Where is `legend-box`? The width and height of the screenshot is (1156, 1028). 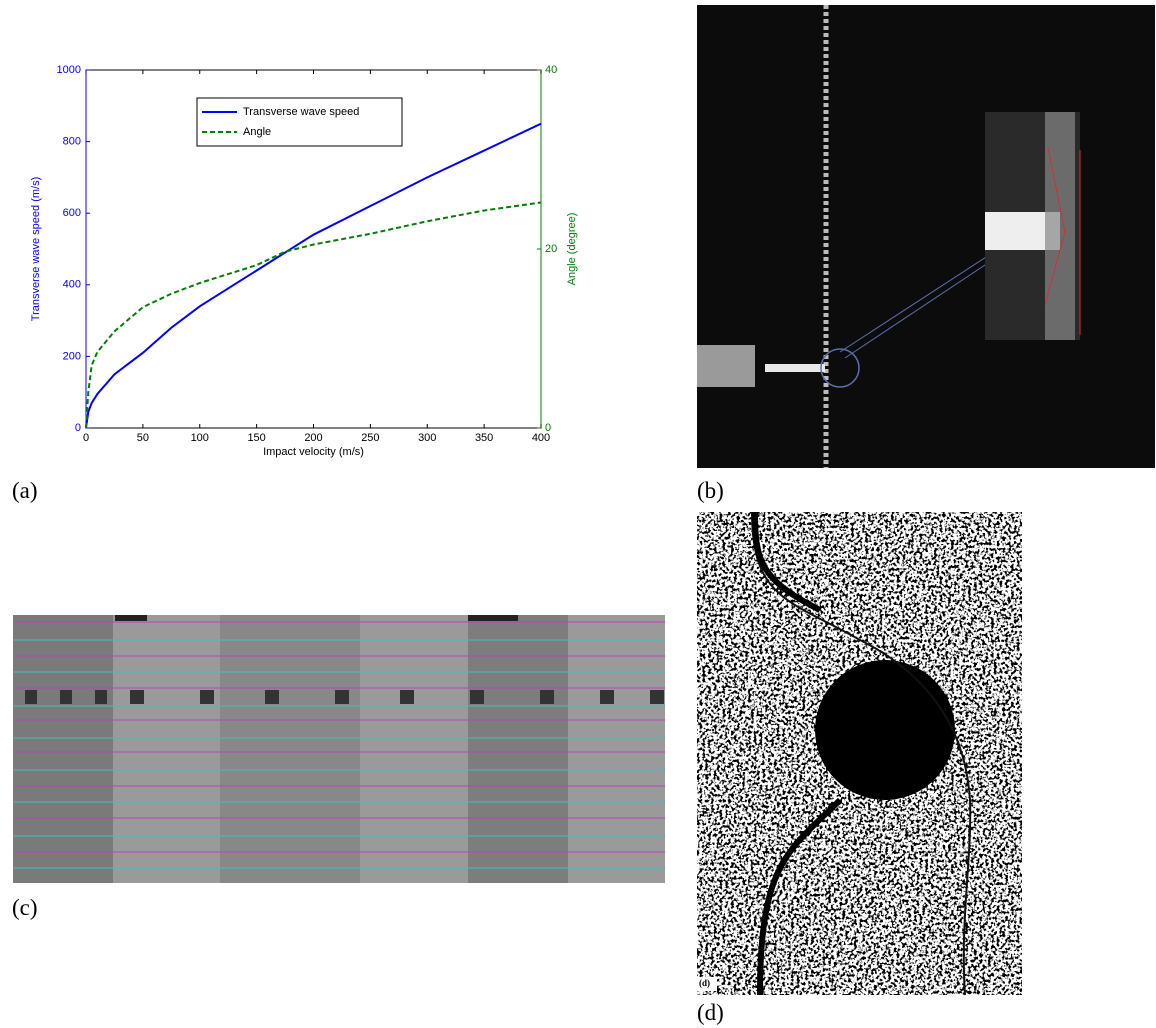 legend-box is located at coordinates (299, 122).